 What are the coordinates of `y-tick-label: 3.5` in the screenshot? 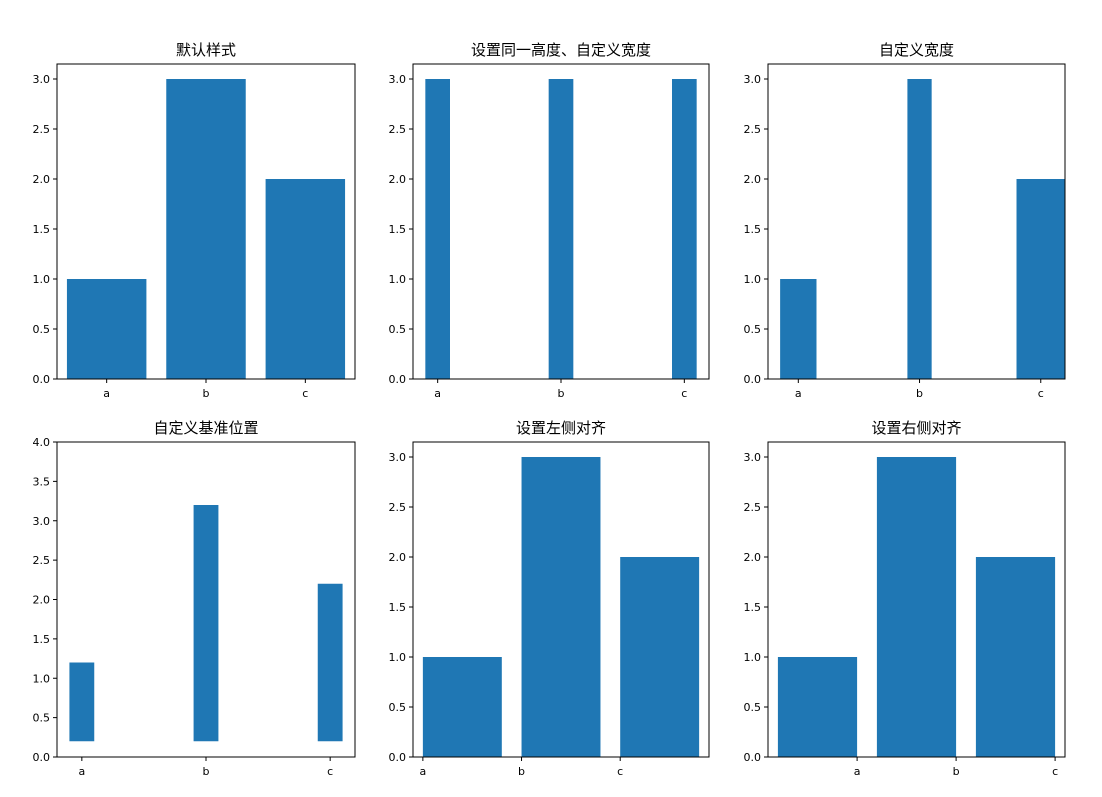 It's located at (42, 481).